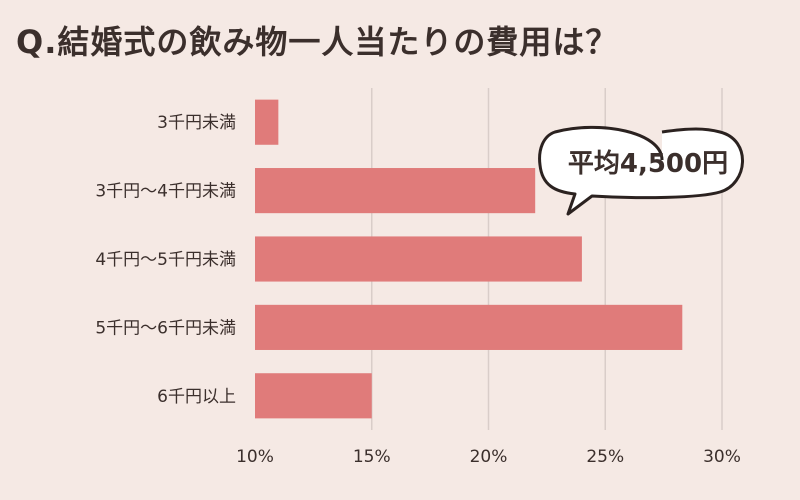  I want to click on x-tick-label: 30%, so click(722, 457).